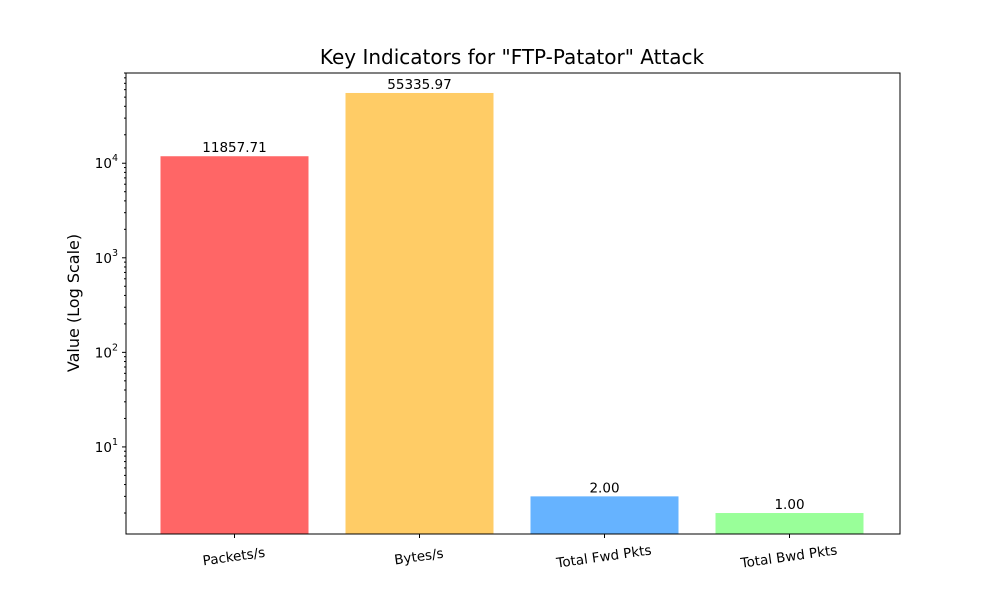  What do you see at coordinates (115, 253) in the screenshot?
I see `y-tick-exponent: 3` at bounding box center [115, 253].